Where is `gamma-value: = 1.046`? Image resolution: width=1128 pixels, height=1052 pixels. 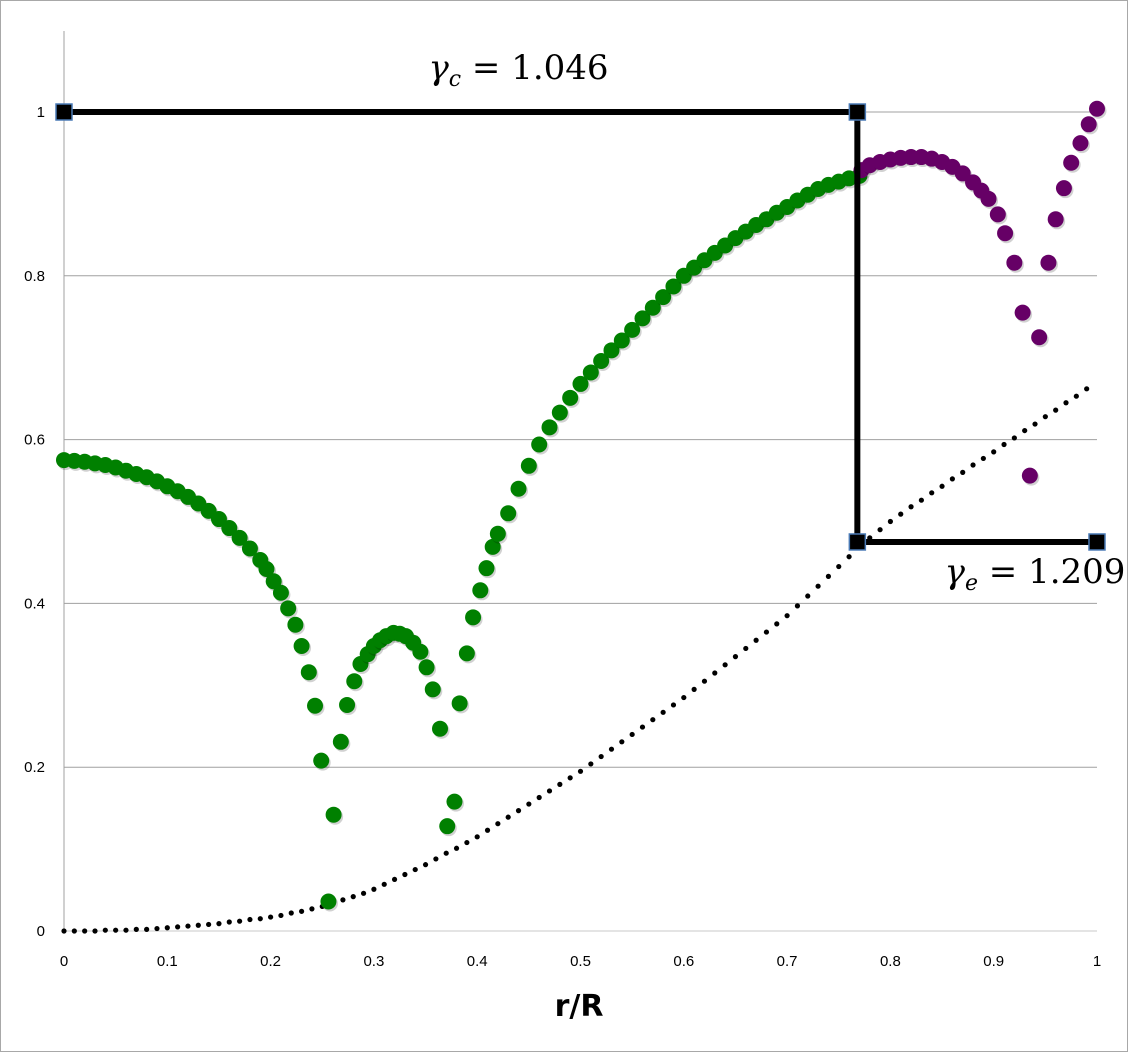 gamma-value: = 1.046 is located at coordinates (534, 68).